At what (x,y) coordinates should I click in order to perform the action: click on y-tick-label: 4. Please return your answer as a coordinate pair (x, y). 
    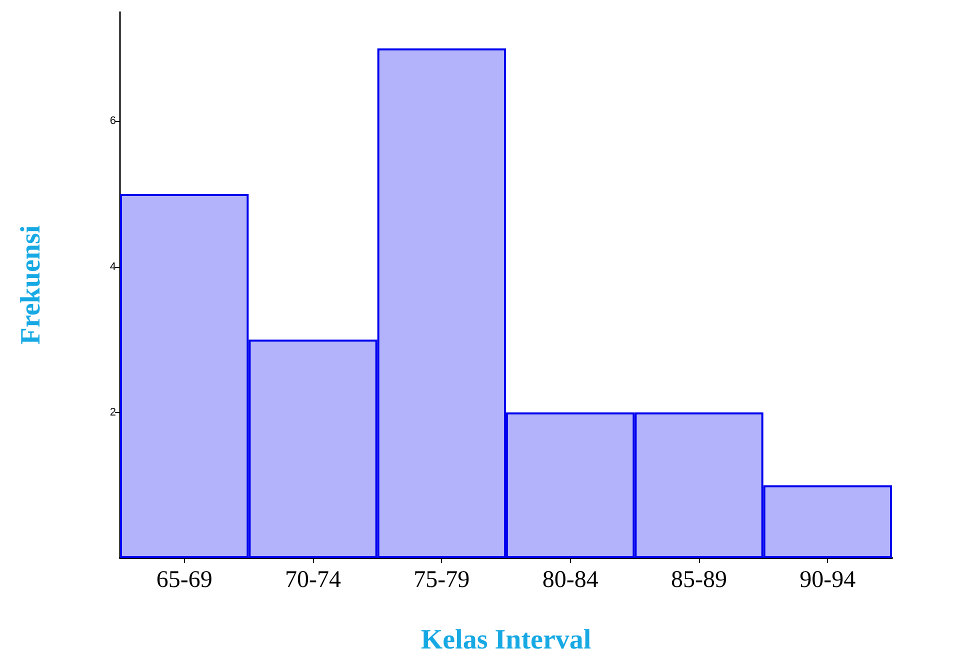
    Looking at the image, I should click on (113, 266).